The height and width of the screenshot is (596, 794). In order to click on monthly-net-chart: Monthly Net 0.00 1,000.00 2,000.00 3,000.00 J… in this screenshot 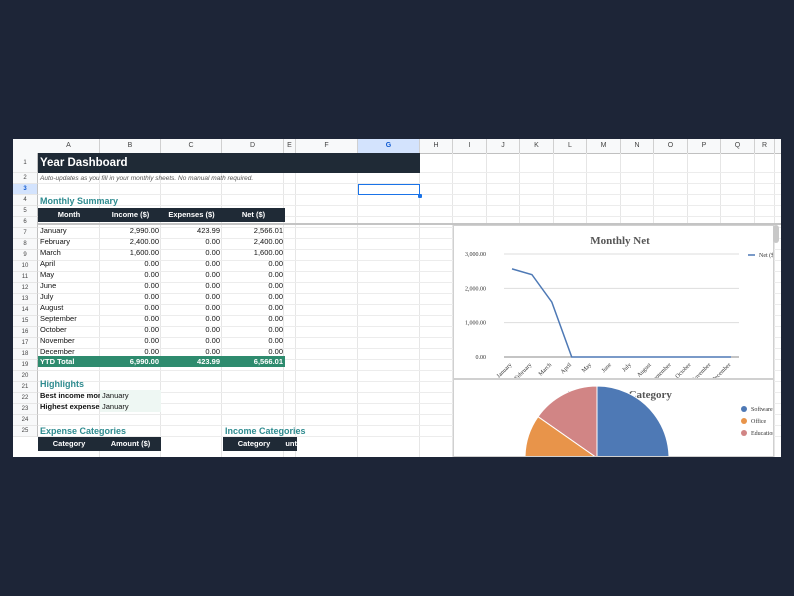, I will do `click(613, 302)`.